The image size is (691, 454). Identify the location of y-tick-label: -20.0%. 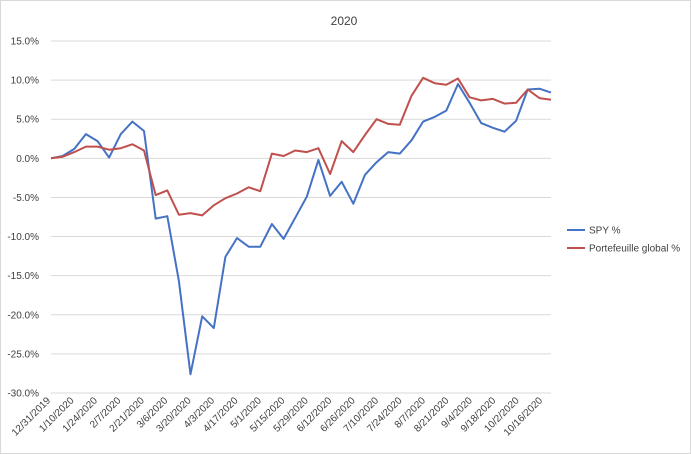
(23, 315).